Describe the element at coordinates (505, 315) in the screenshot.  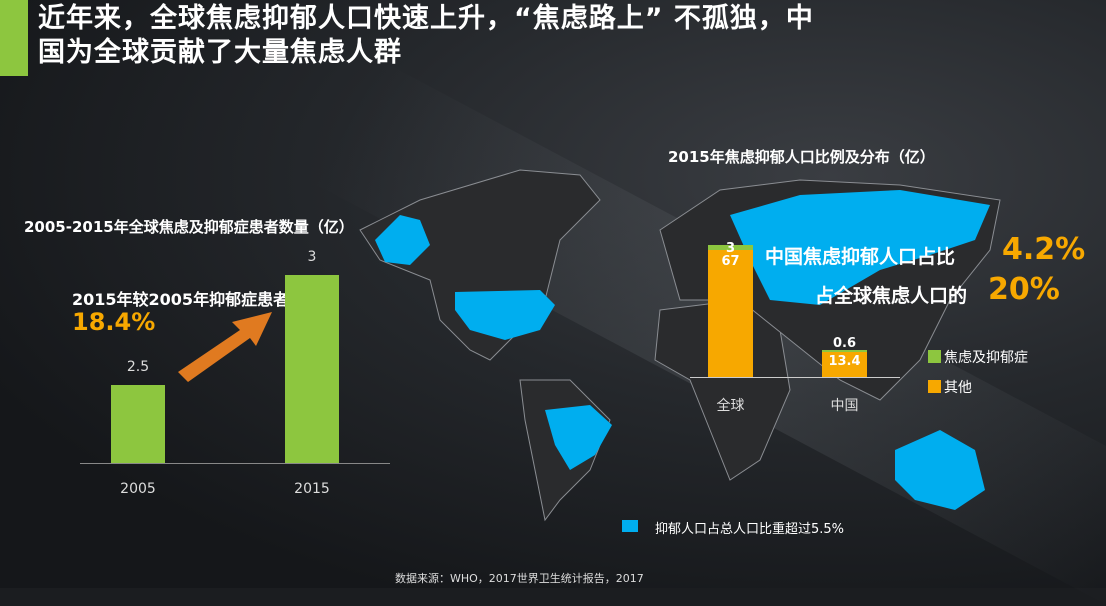
I see `map-usa` at that location.